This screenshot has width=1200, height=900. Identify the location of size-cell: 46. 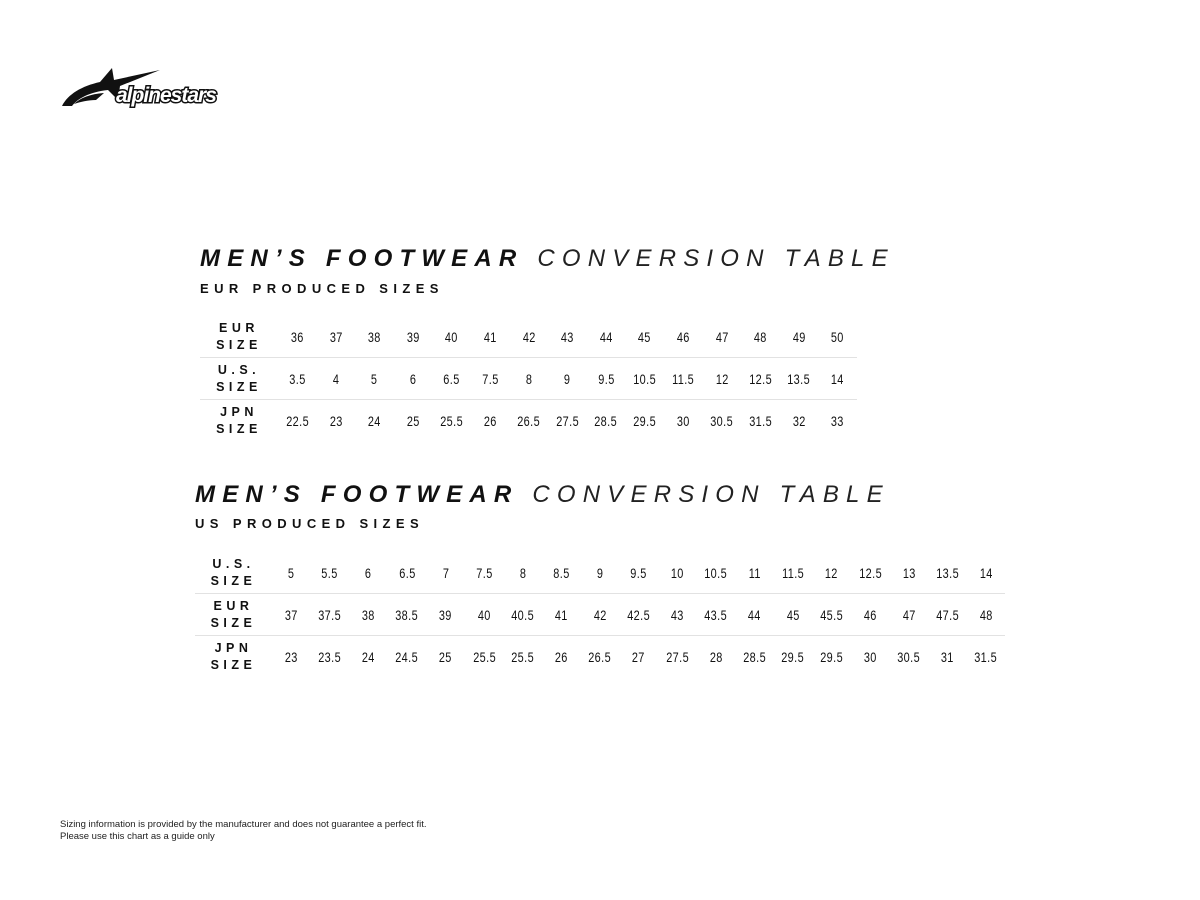
(683, 337).